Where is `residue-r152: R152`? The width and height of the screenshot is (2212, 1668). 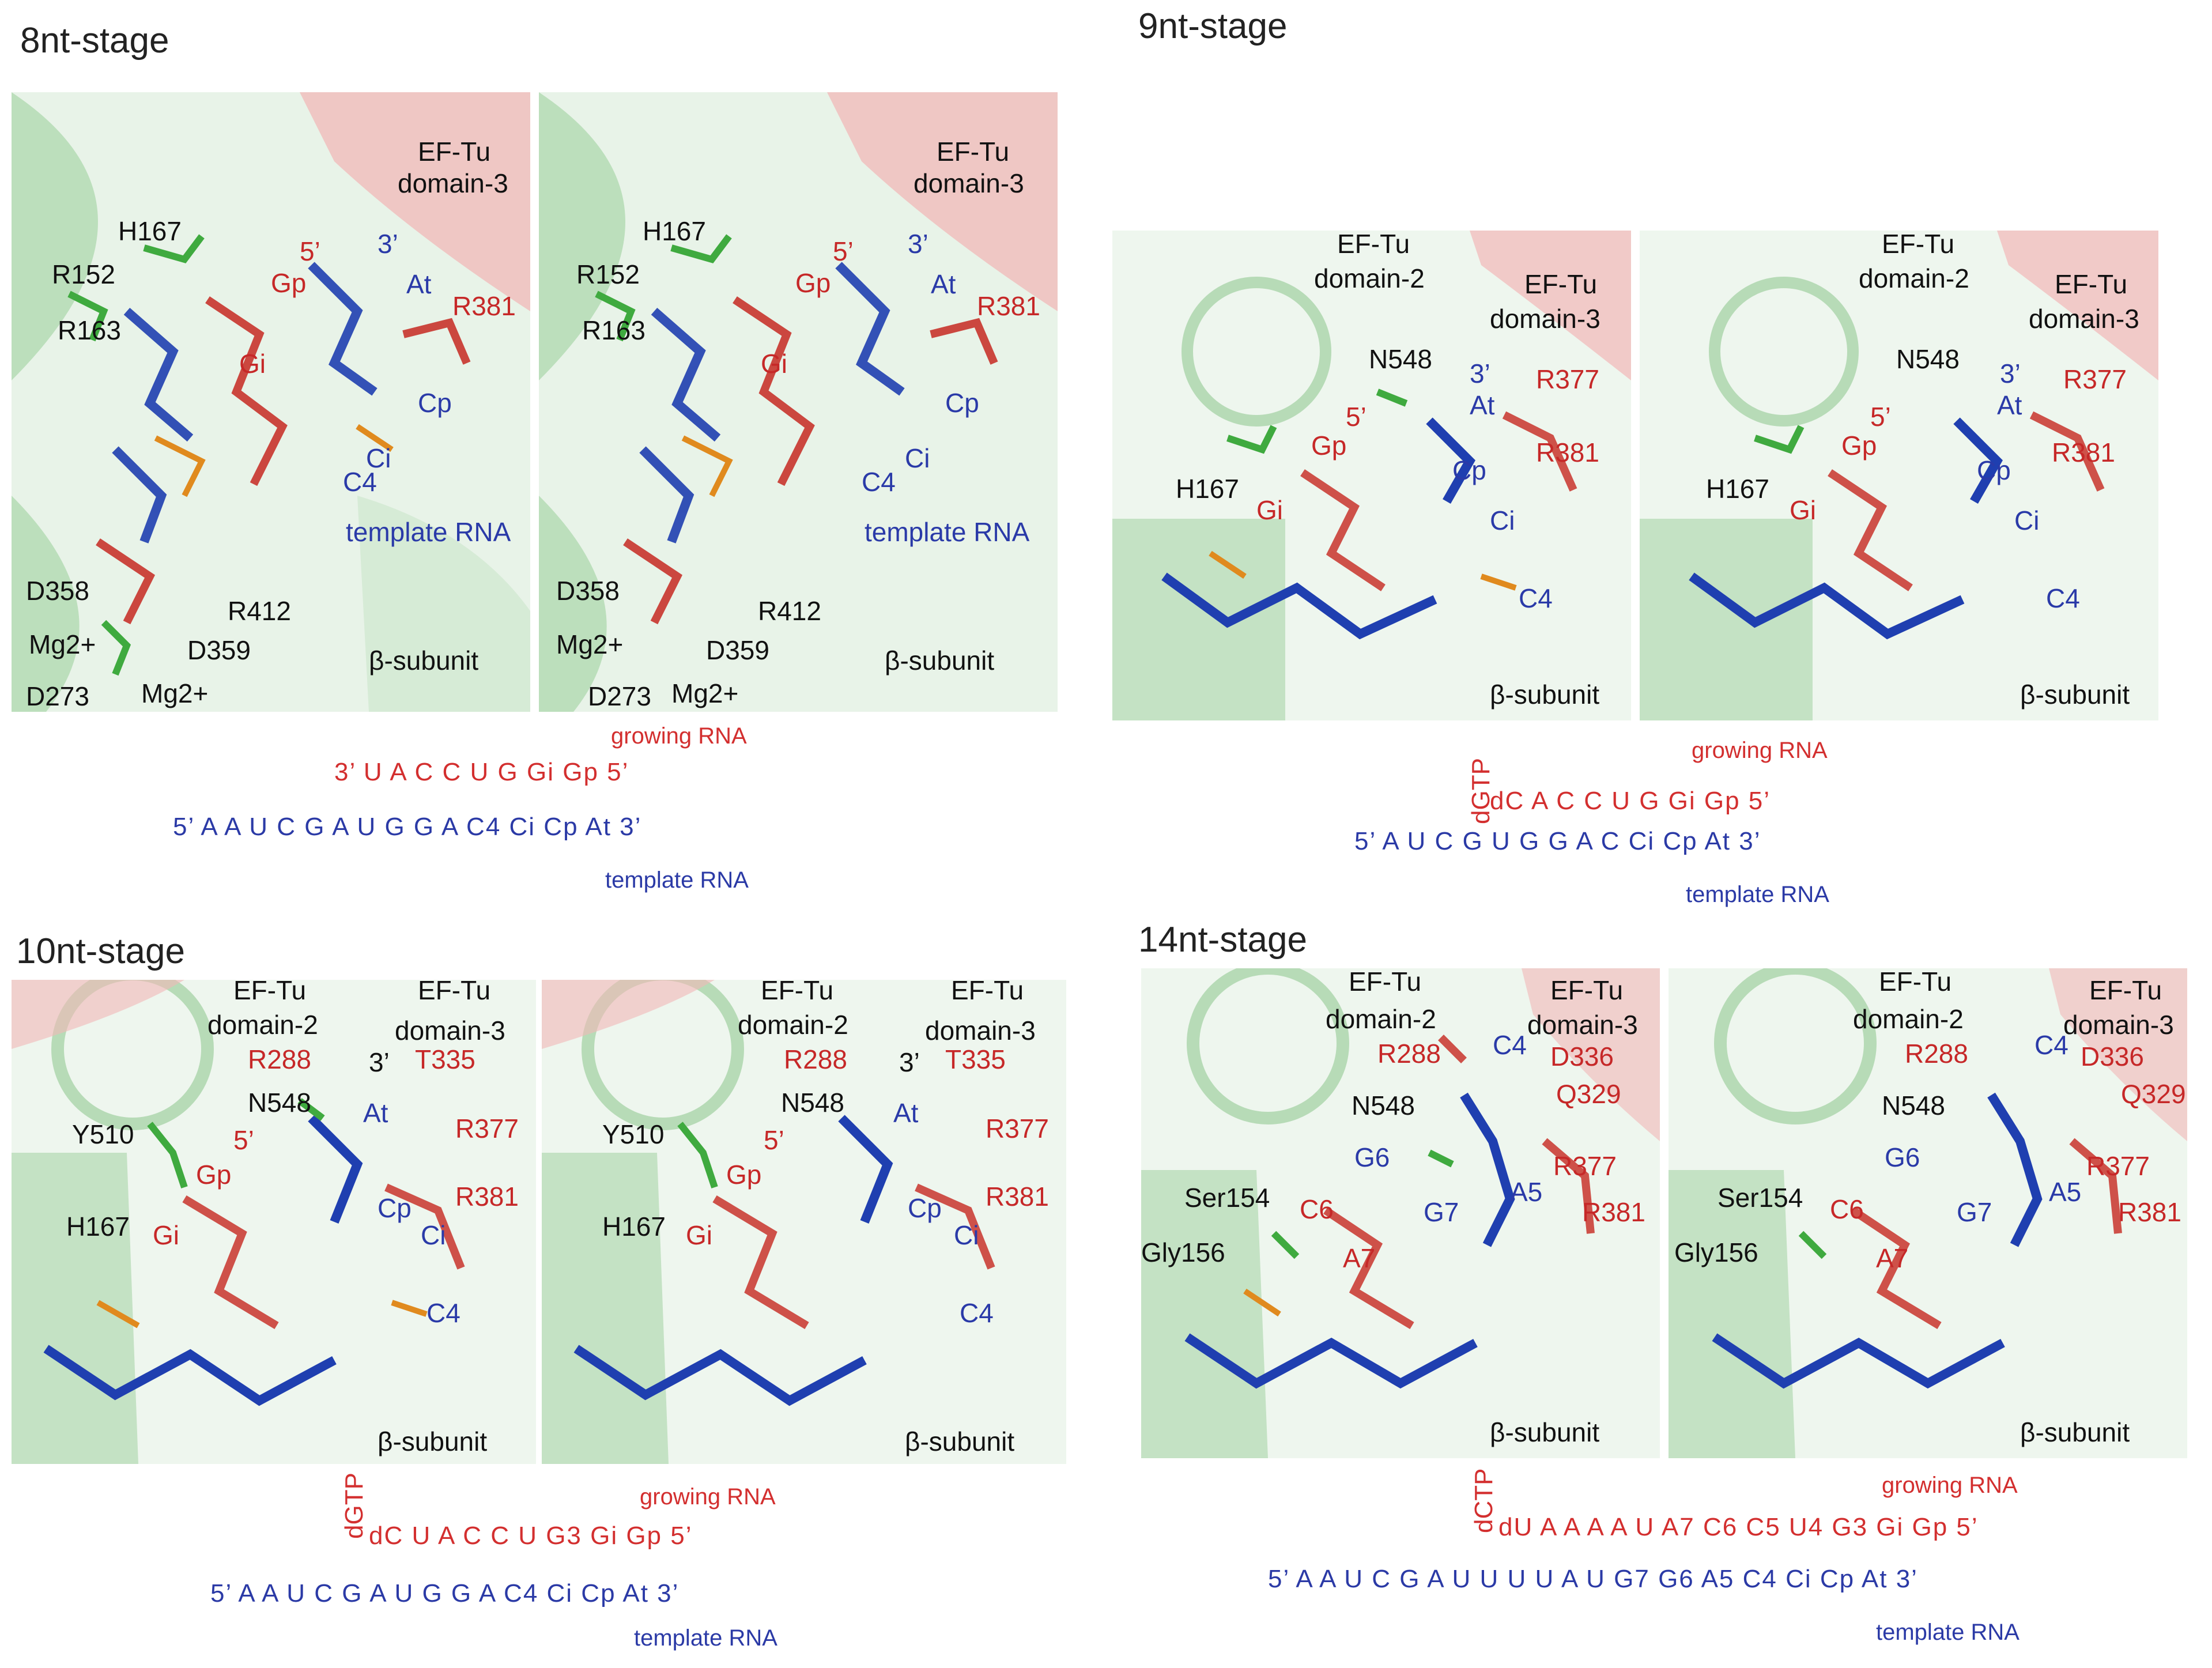
residue-r152: R152 is located at coordinates (608, 274).